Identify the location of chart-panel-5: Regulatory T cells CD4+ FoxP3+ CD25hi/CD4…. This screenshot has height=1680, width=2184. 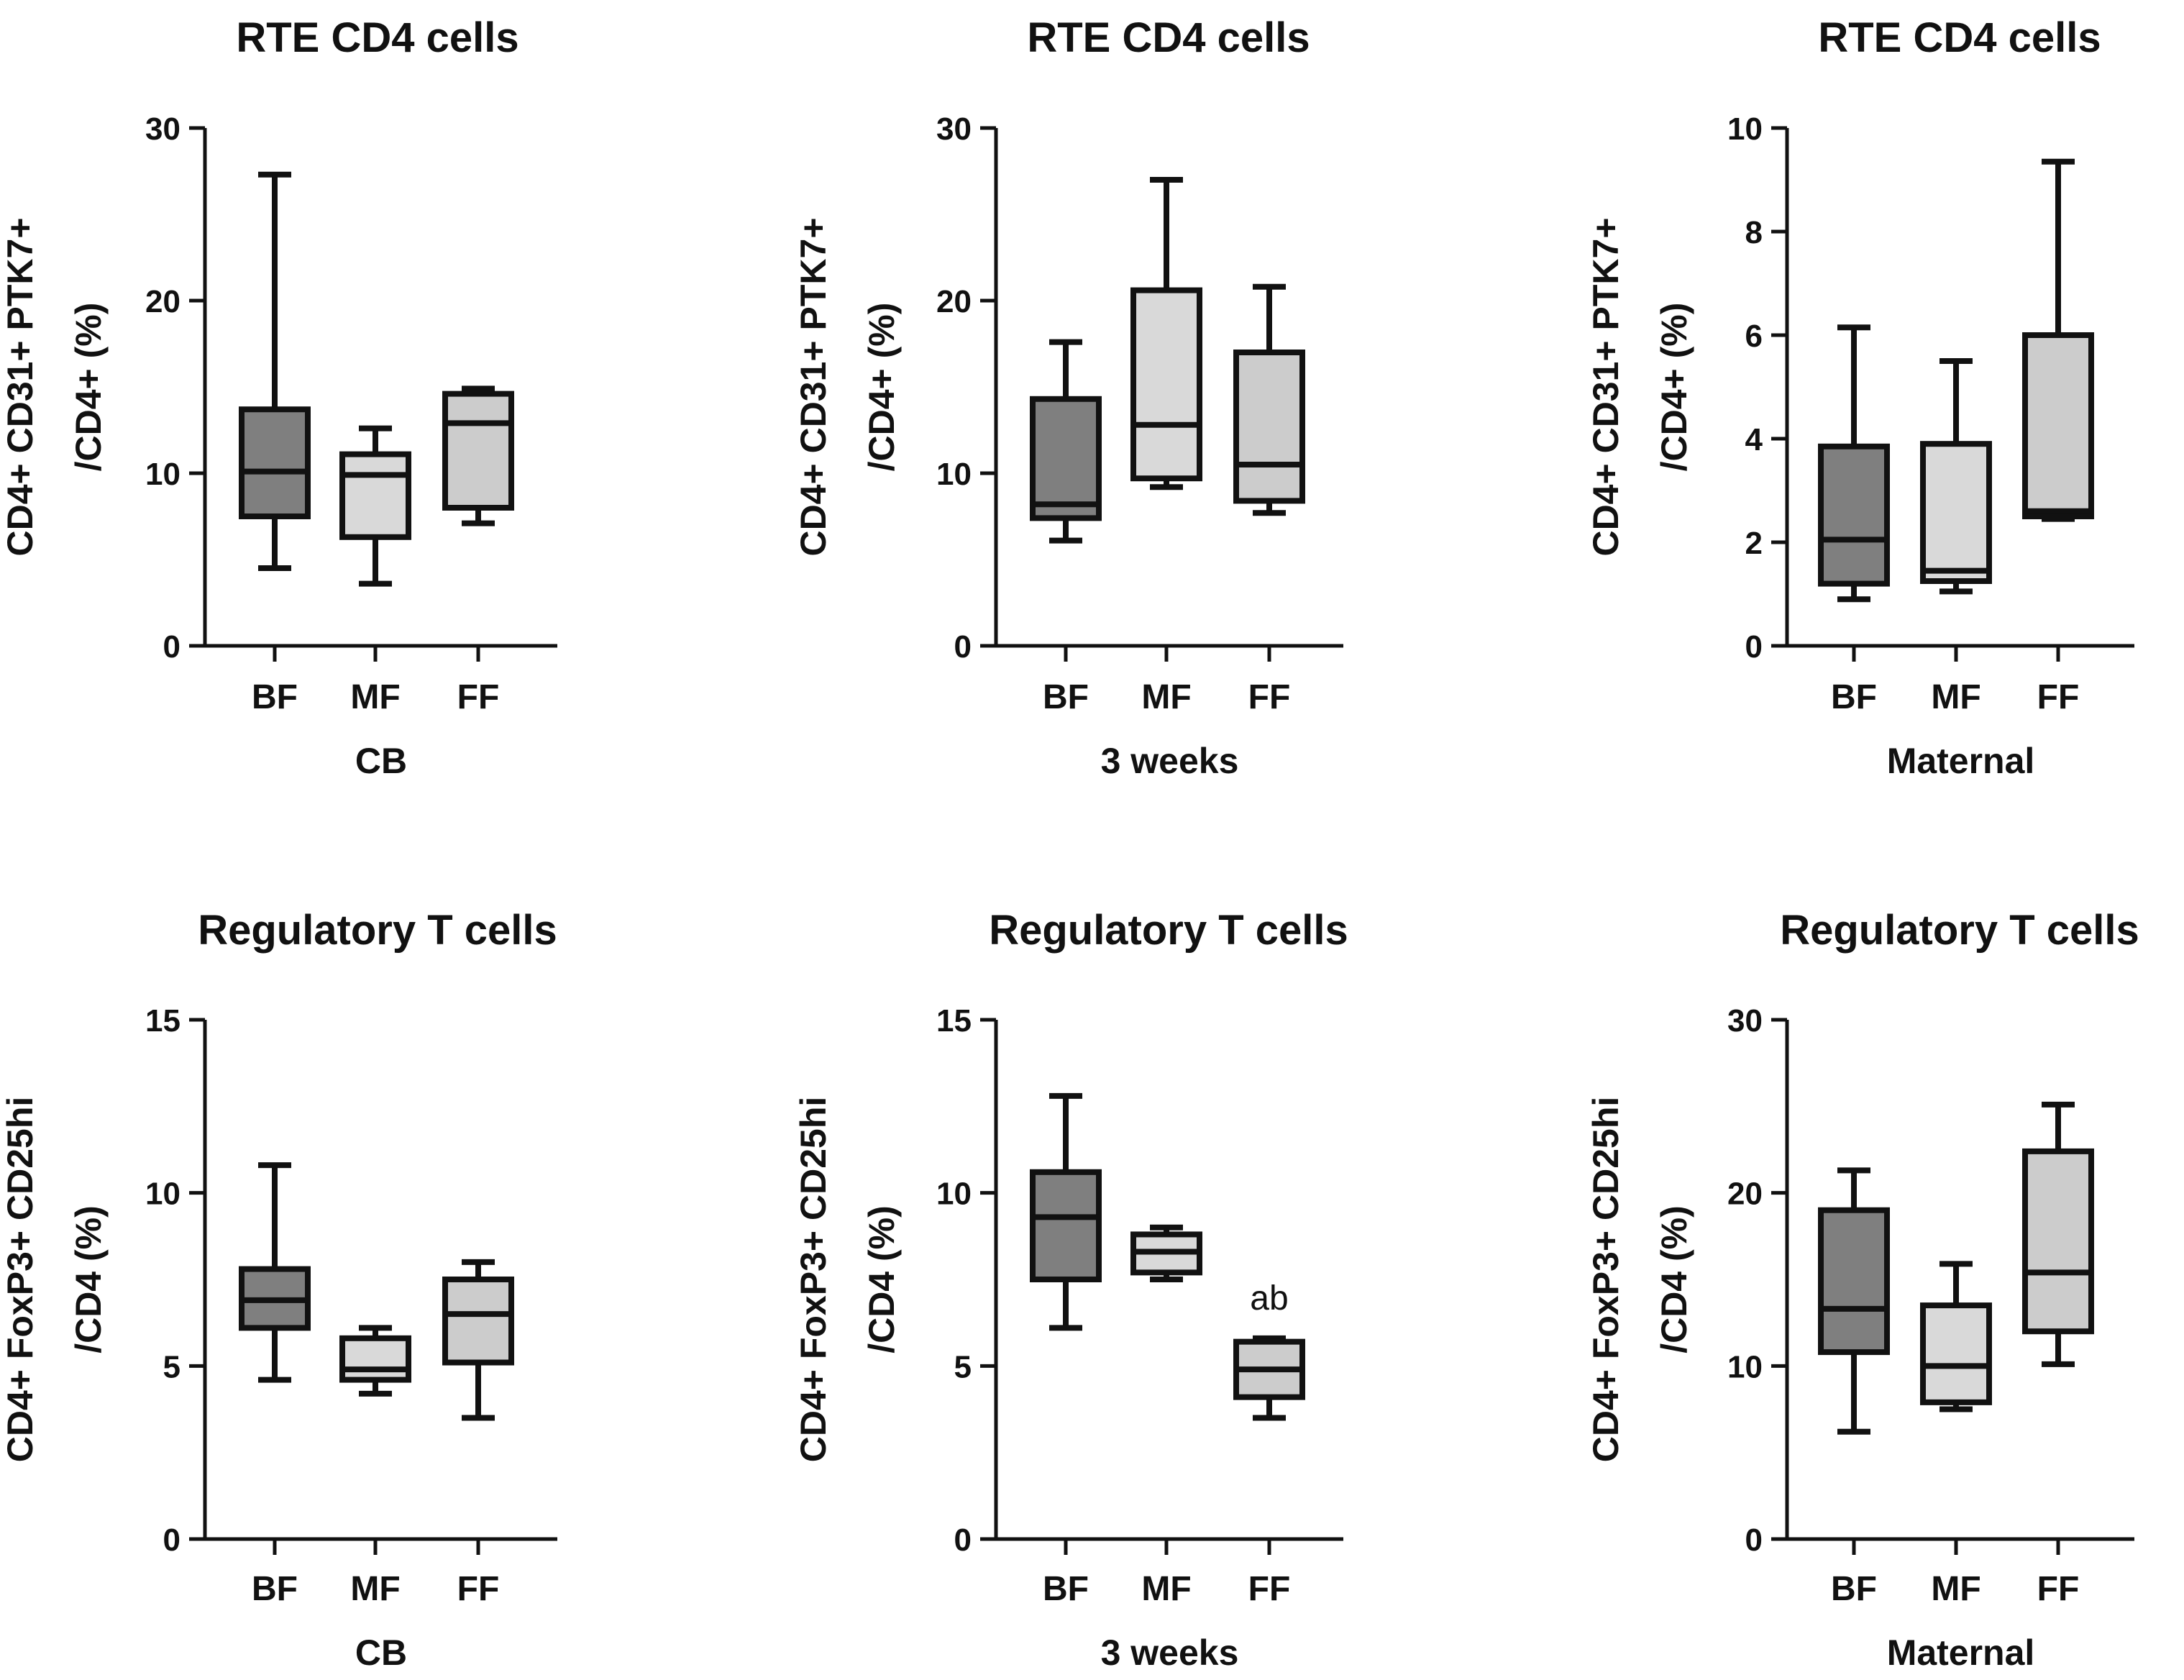
(1070, 1290).